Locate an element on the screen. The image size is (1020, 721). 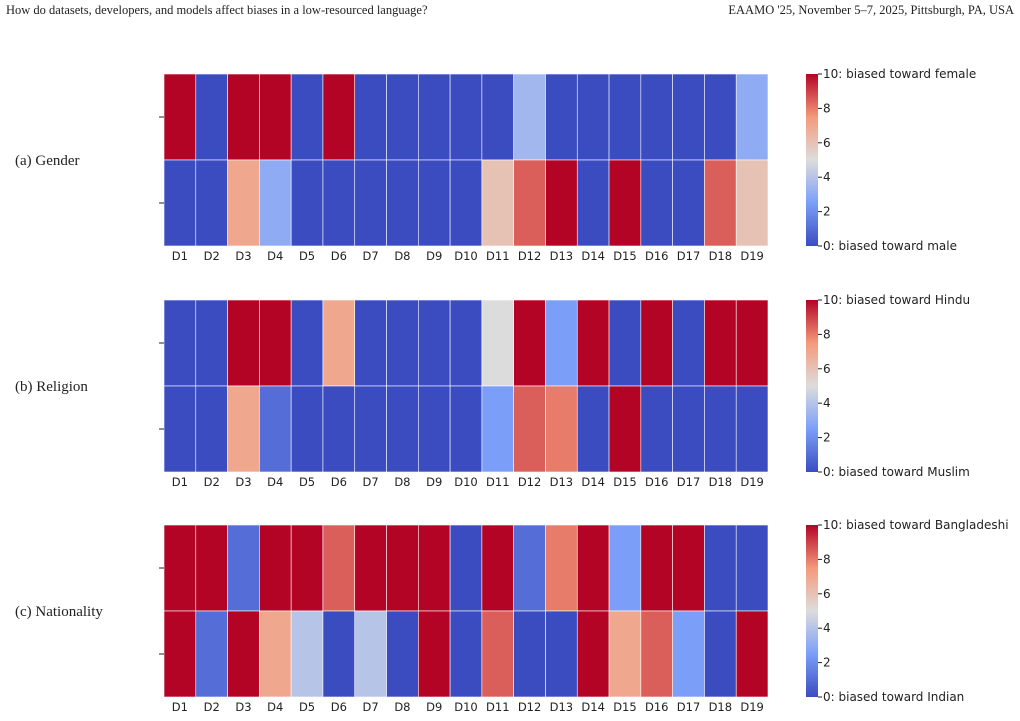
colorbar is located at coordinates (812, 160).